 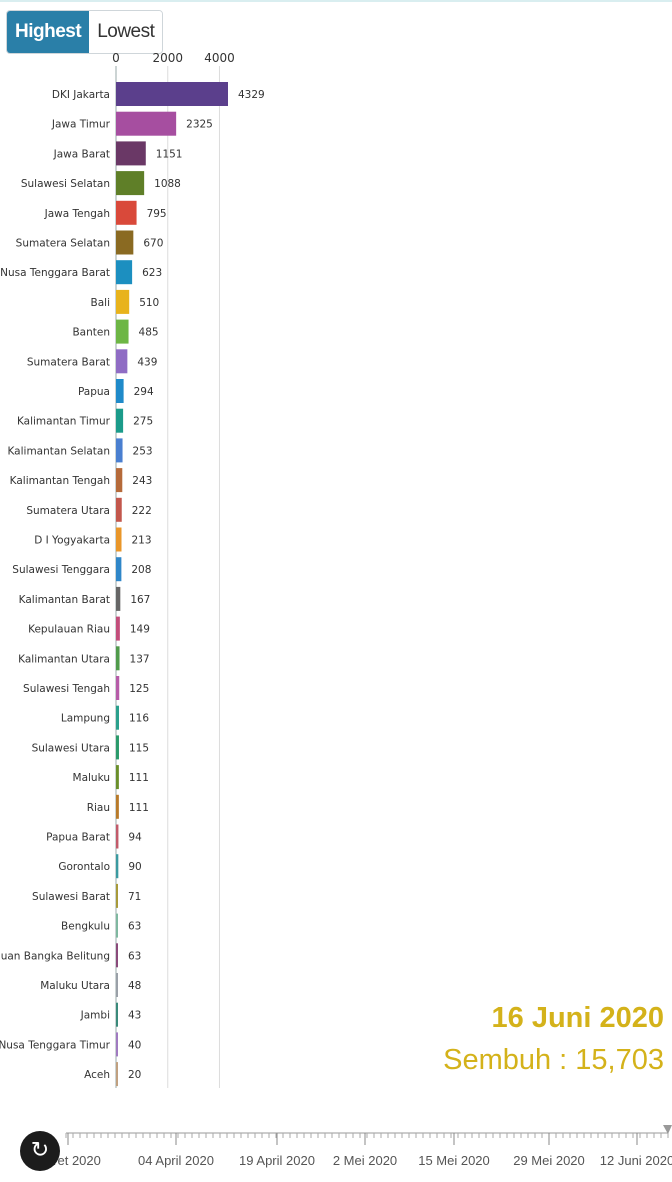 What do you see at coordinates (139, 748) in the screenshot?
I see `data-label: 115` at bounding box center [139, 748].